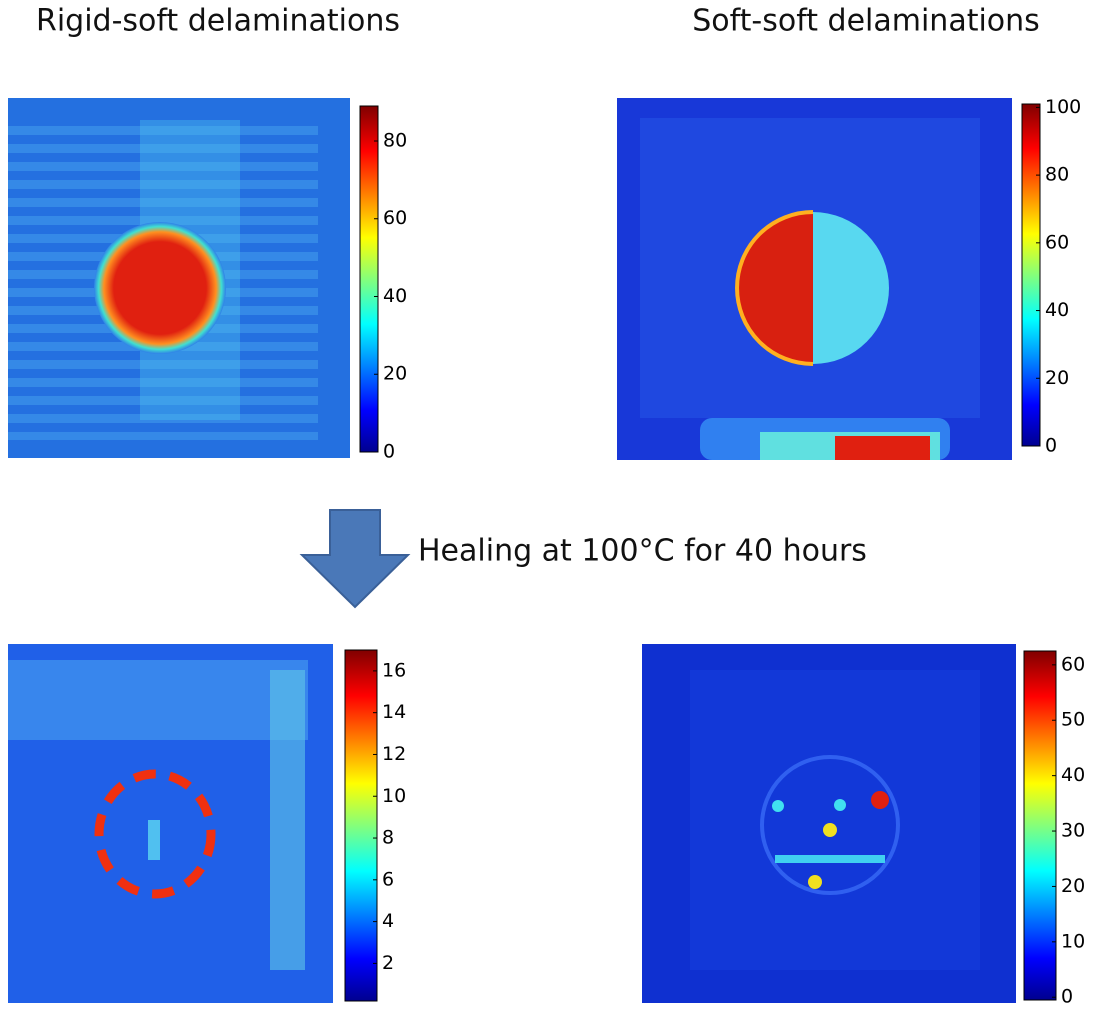 The image size is (1101, 1009). I want to click on annotation: Healing at 100°C for 40 hours, so click(642, 551).